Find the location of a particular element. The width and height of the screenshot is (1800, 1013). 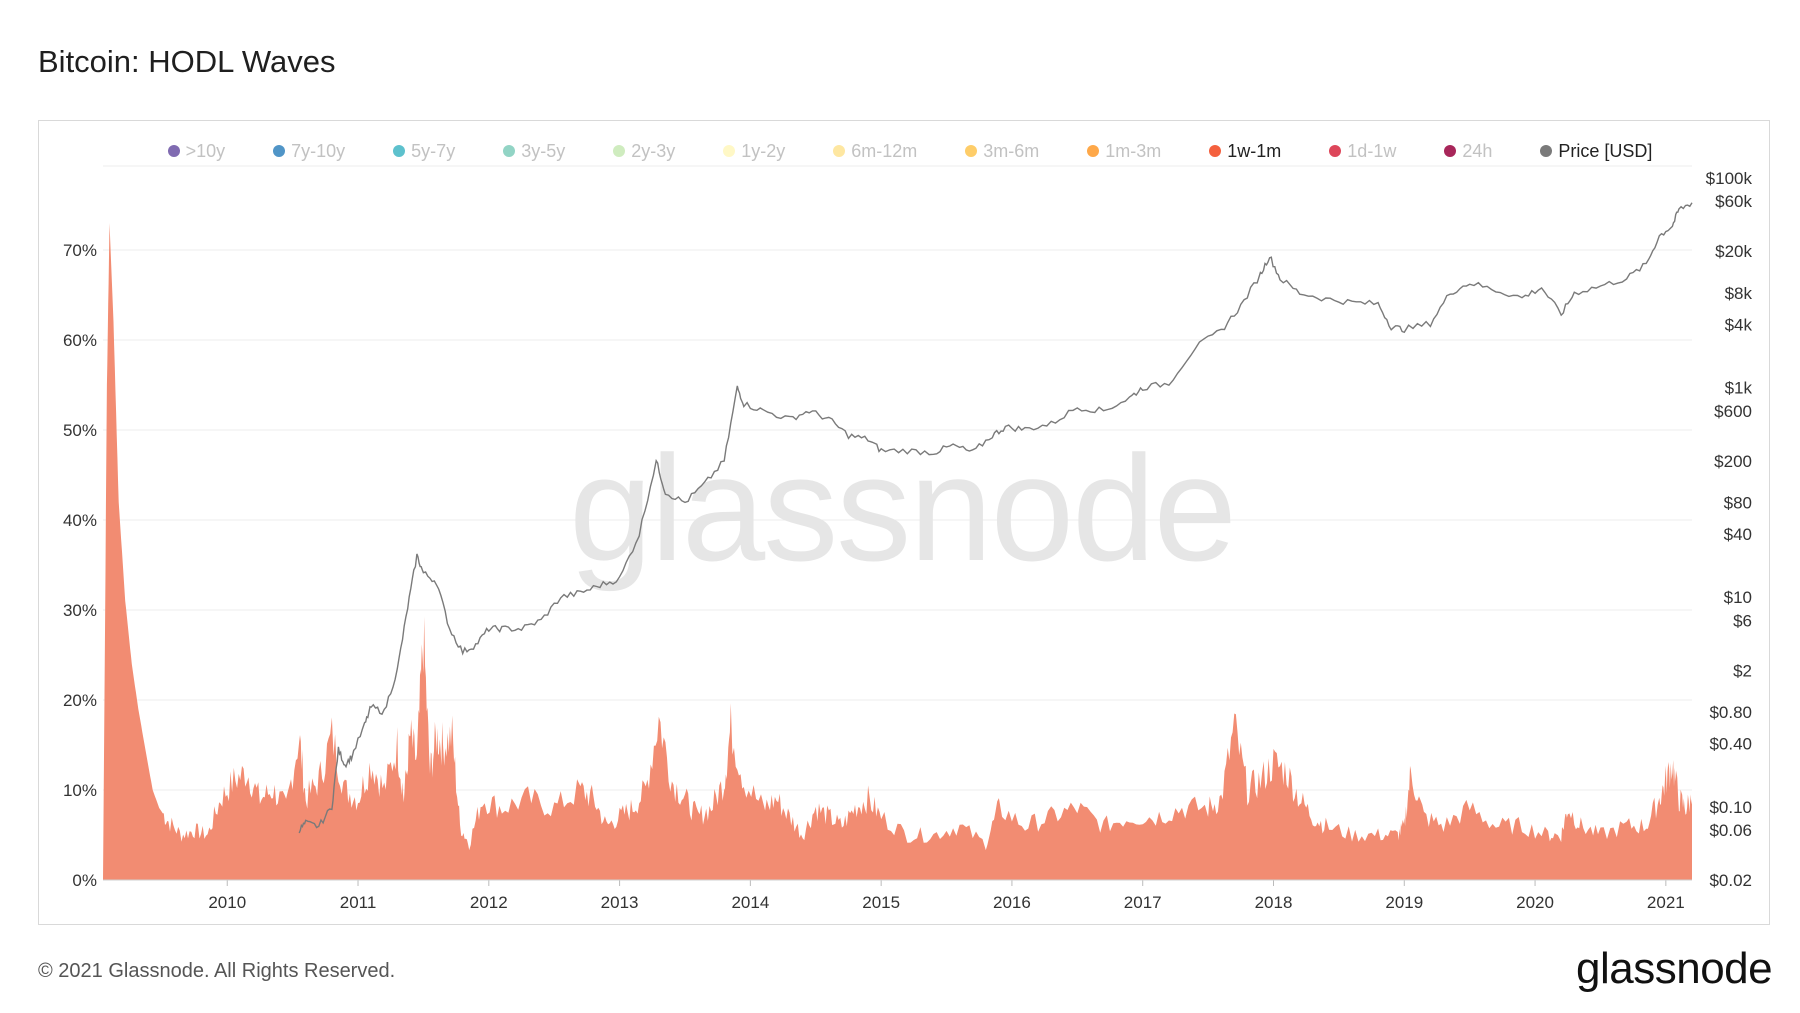

legend-label: 3y-5y is located at coordinates (543, 150).